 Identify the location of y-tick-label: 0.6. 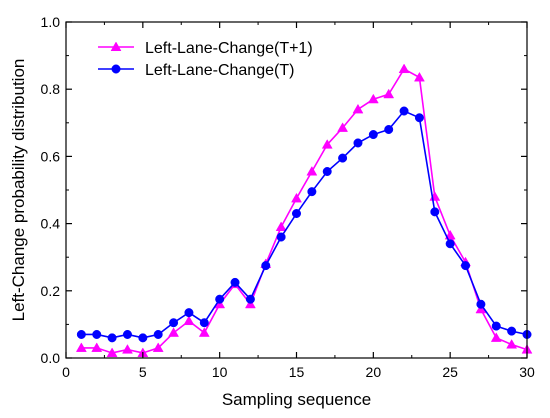
(51, 156).